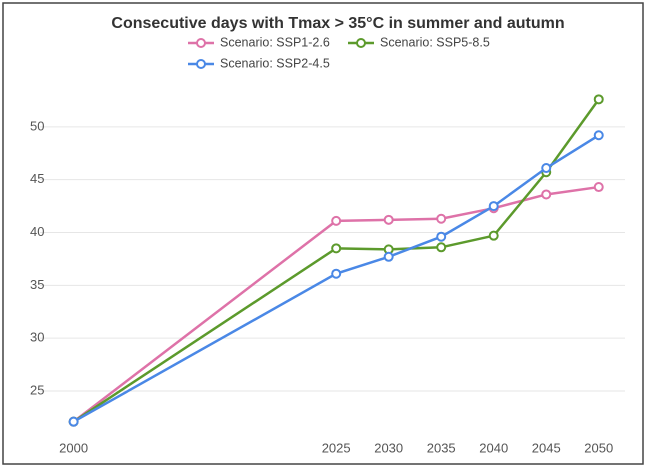 The height and width of the screenshot is (469, 648). Describe the element at coordinates (37, 284) in the screenshot. I see `y-tick-label: 35` at that location.